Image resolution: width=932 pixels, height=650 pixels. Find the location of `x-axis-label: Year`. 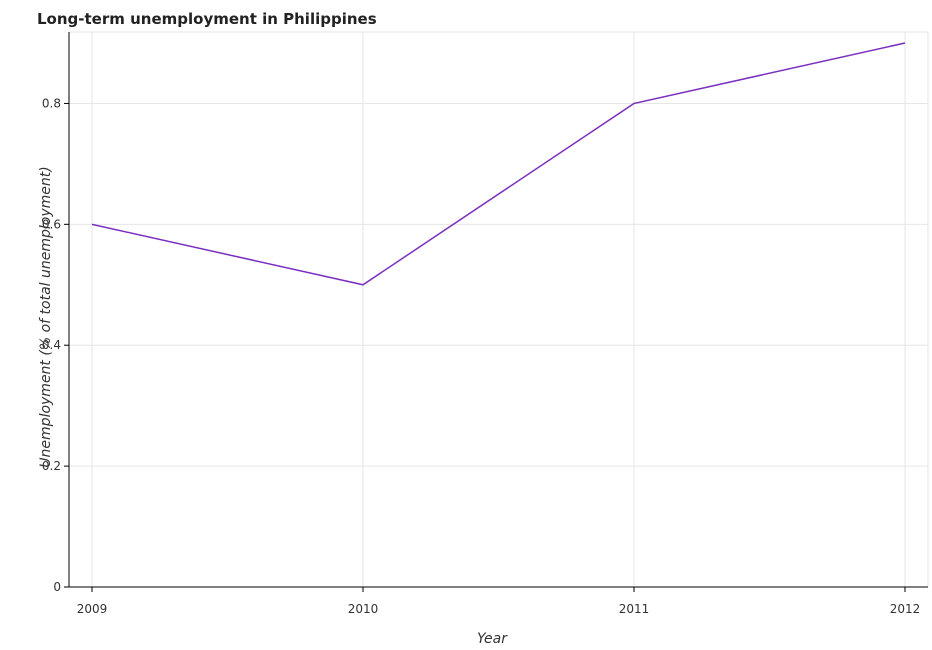

x-axis-label: Year is located at coordinates (492, 639).